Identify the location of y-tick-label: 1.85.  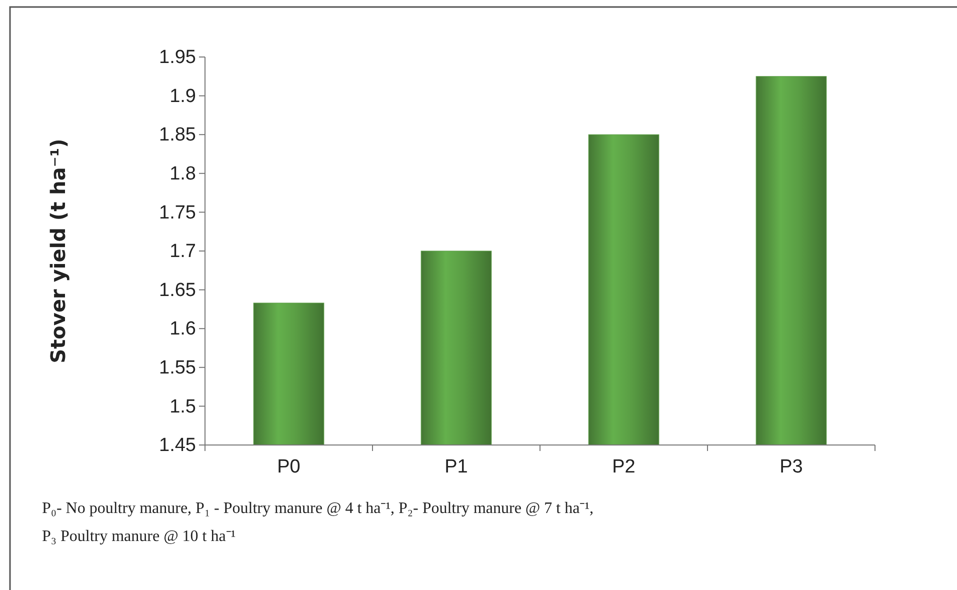
(177, 135).